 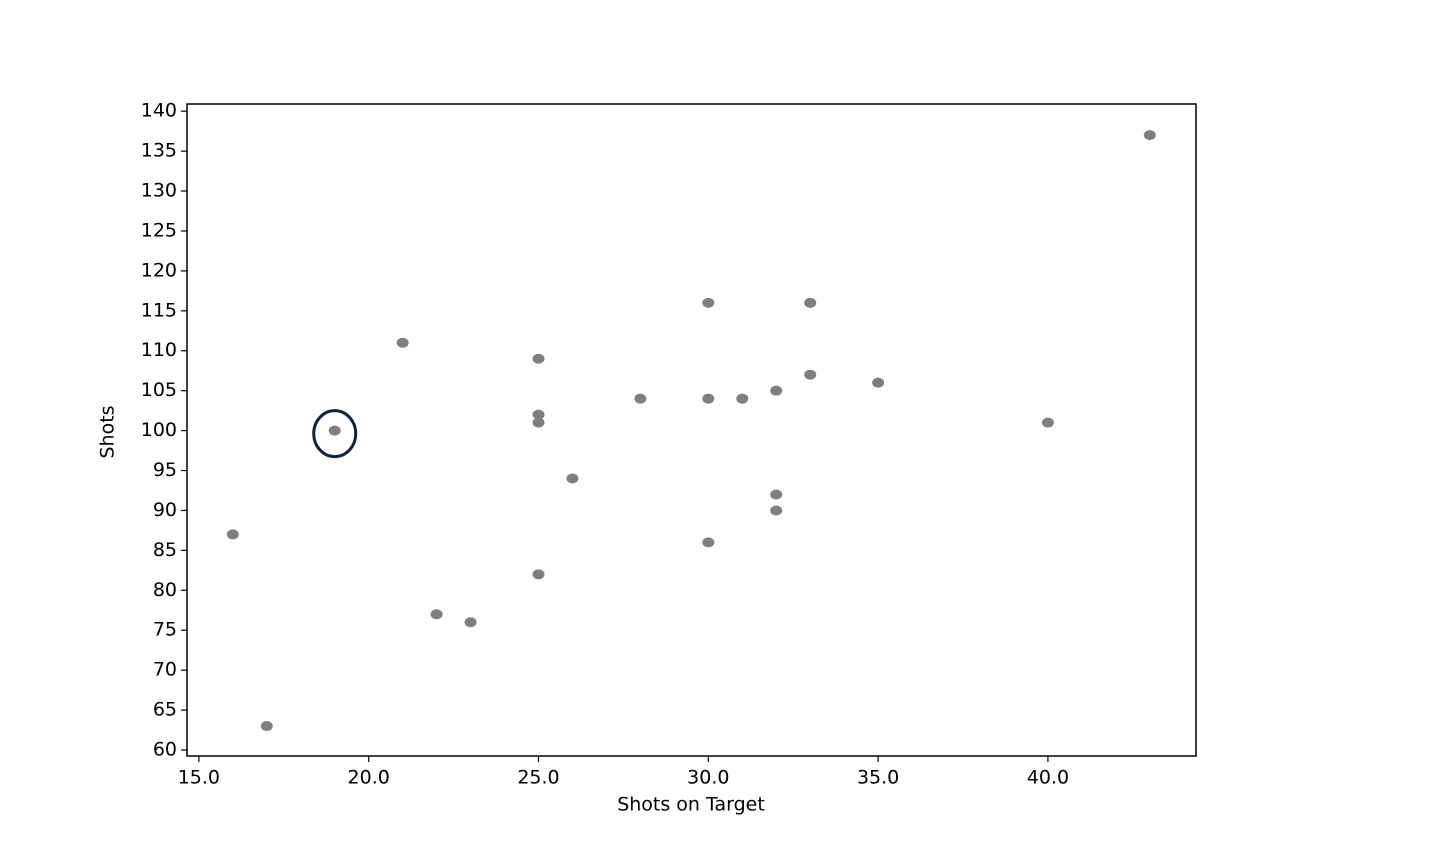 I want to click on y-tick-label: 120, so click(x=159, y=270).